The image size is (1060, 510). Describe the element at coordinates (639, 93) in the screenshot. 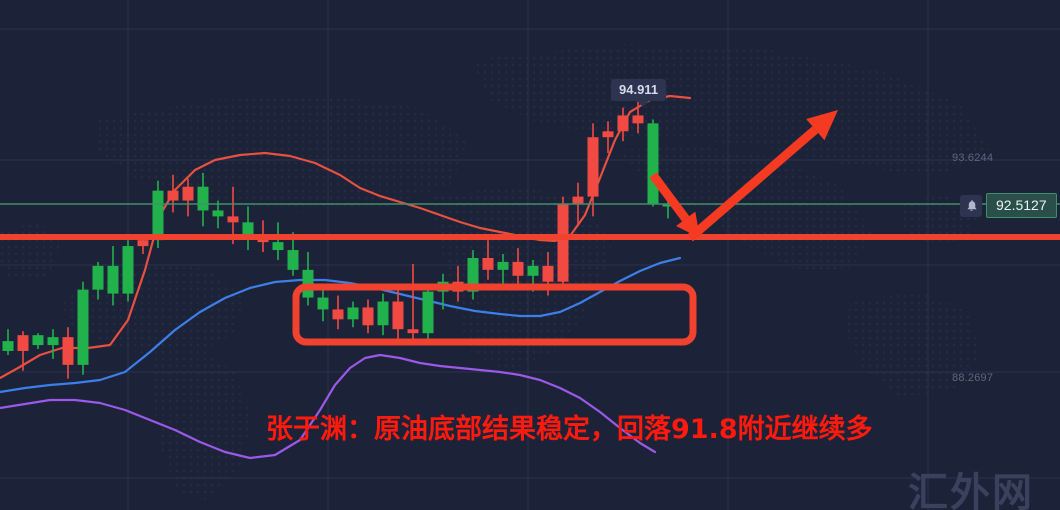

I see `high-price-tooltip: 94.911` at that location.